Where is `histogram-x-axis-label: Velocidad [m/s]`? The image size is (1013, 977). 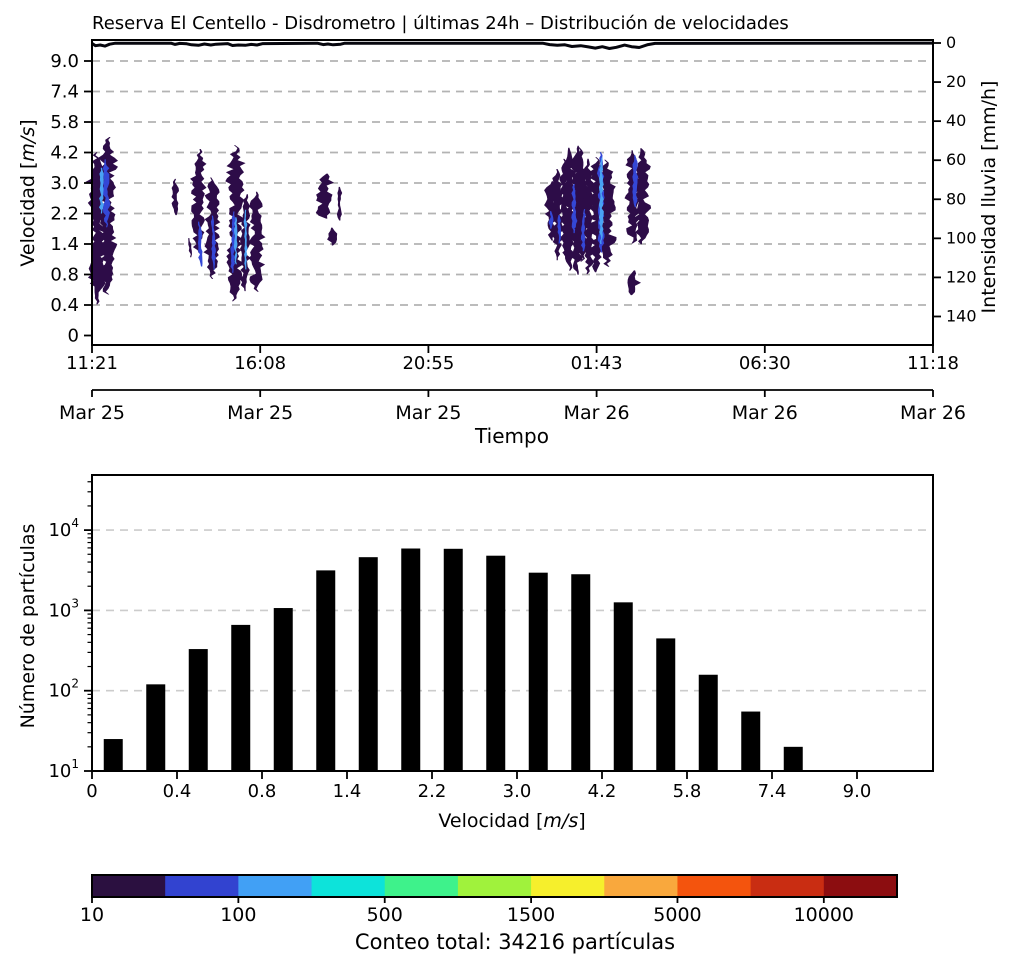 histogram-x-axis-label: Velocidad [m/s] is located at coordinates (511, 821).